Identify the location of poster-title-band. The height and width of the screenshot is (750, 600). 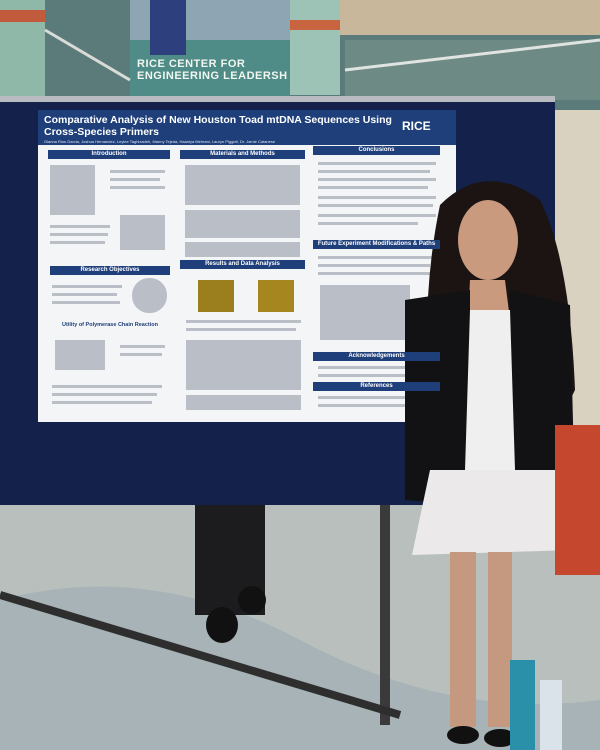
(247, 127).